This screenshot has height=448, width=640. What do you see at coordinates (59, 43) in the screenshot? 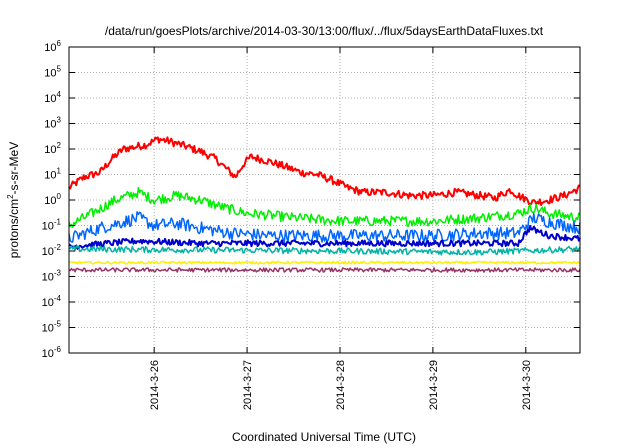
I see `y-tick-exponent: 6` at bounding box center [59, 43].